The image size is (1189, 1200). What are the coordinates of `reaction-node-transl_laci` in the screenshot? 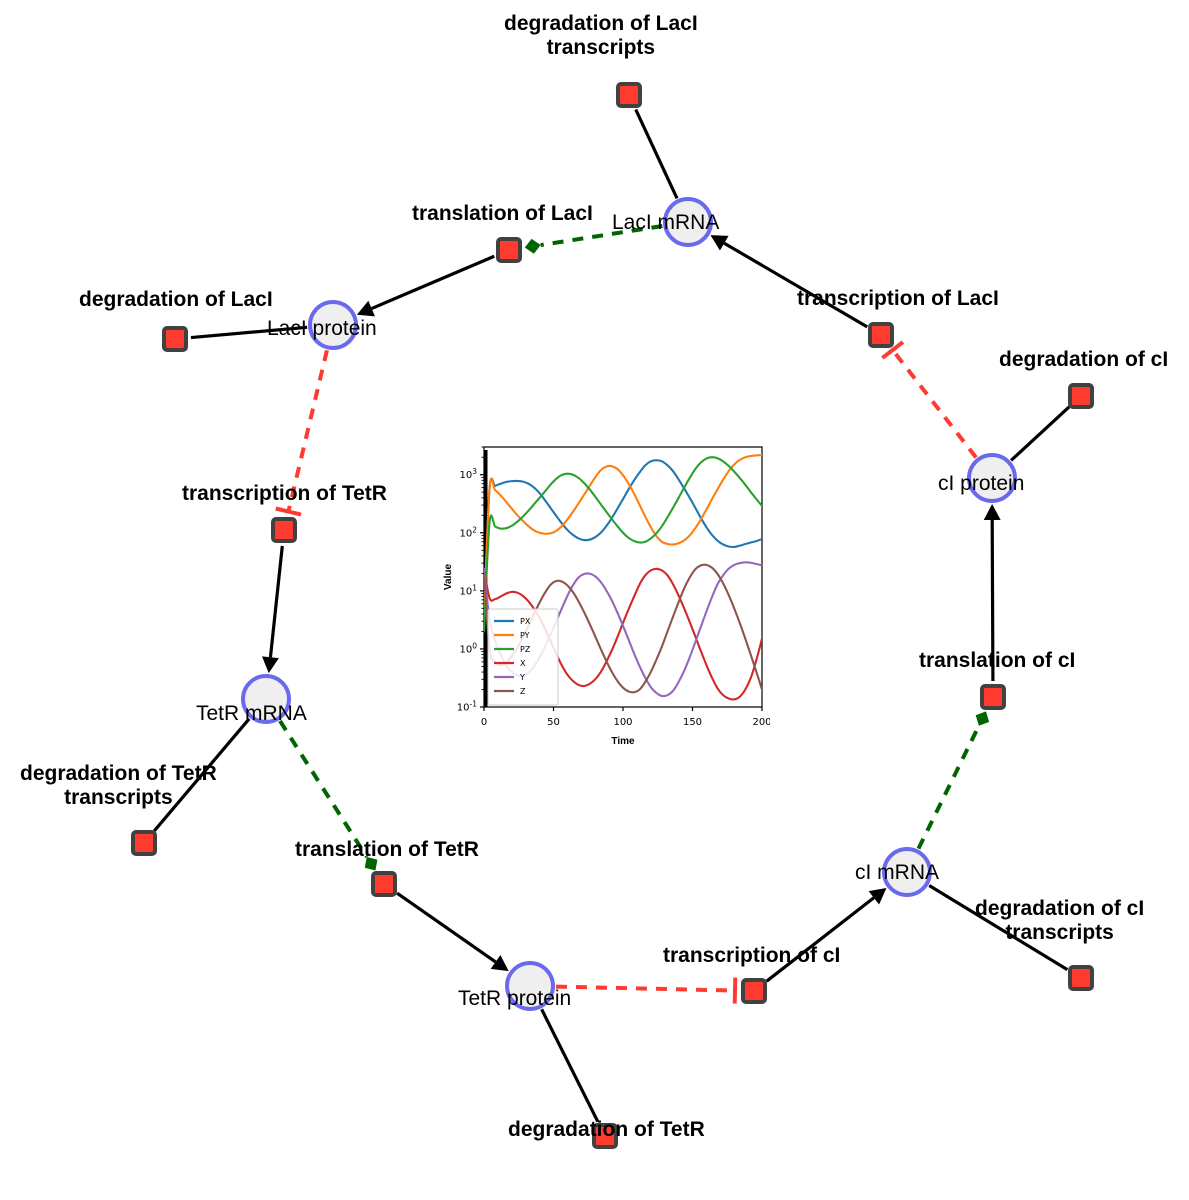 It's located at (509, 250).